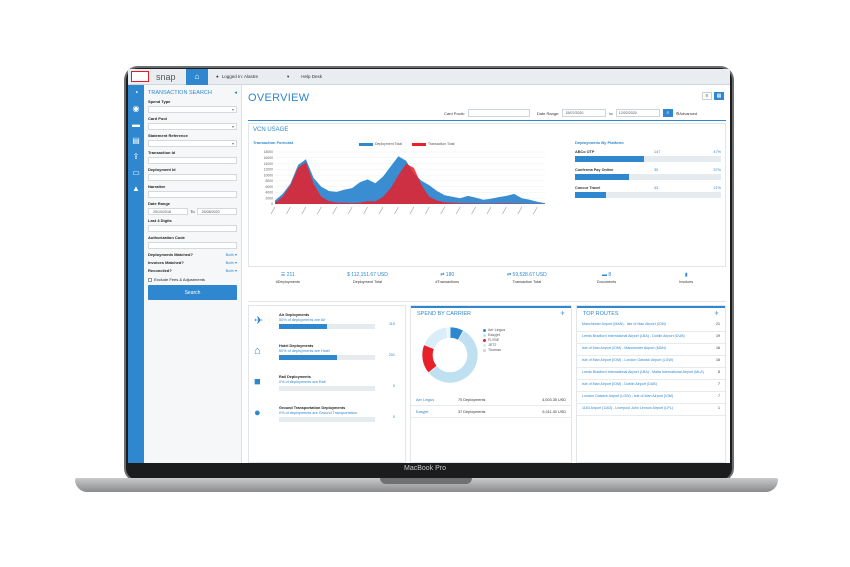 This screenshot has height=567, width=850. Describe the element at coordinates (717, 152) in the screenshot. I see `platform-percent: 47%` at that location.